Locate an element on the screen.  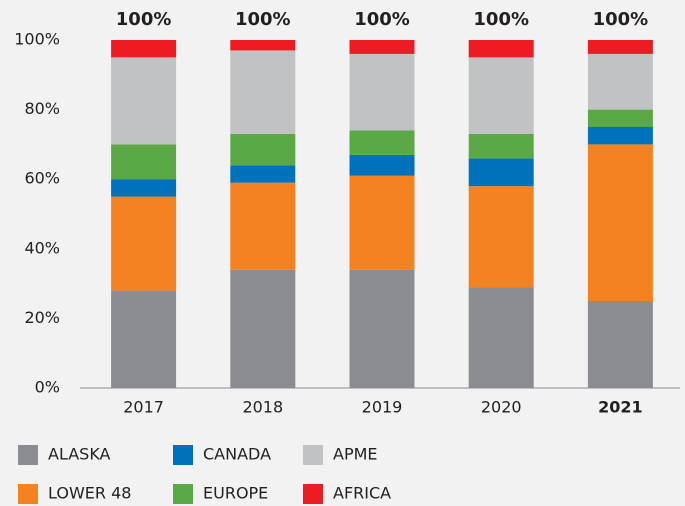
y-tick-label: 60% is located at coordinates (42, 178).